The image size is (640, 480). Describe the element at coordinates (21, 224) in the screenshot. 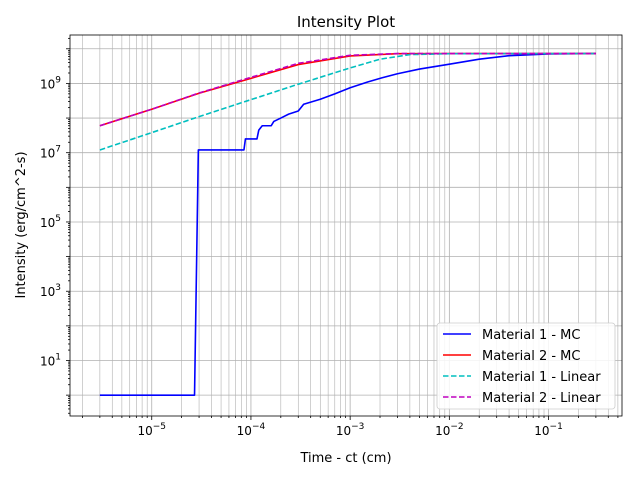

I see `y-axis-label: Intensity (erg/cm^2-s)` at that location.